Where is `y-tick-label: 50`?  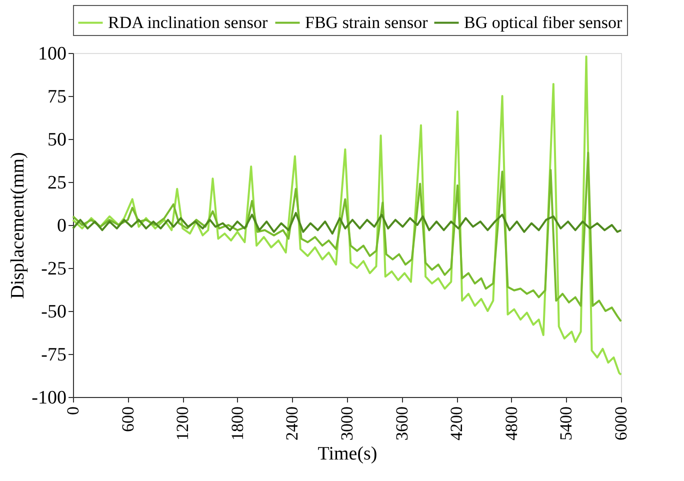 y-tick-label: 50 is located at coordinates (57, 140).